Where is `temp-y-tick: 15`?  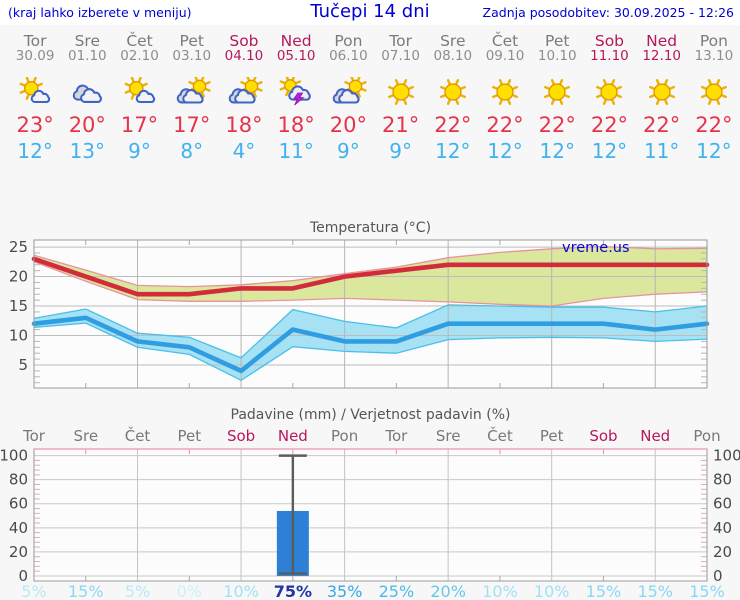 temp-y-tick: 15 is located at coordinates (18, 306).